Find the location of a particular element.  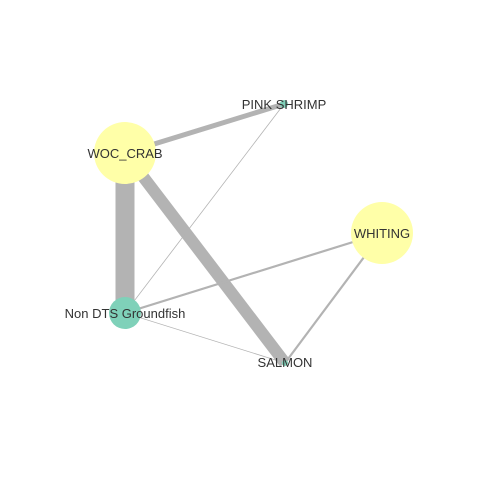

node-salmon is located at coordinates (285, 363).